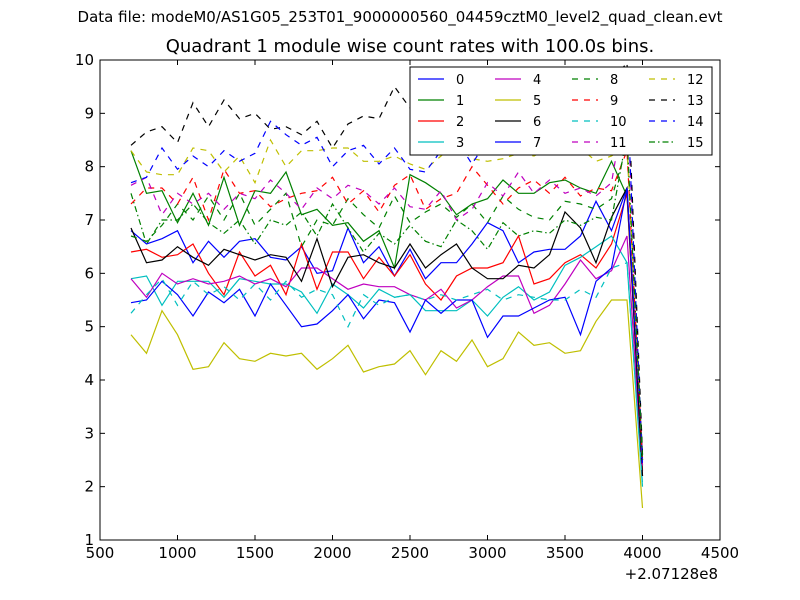  I want to click on y-tick-label: 8, so click(89, 167).